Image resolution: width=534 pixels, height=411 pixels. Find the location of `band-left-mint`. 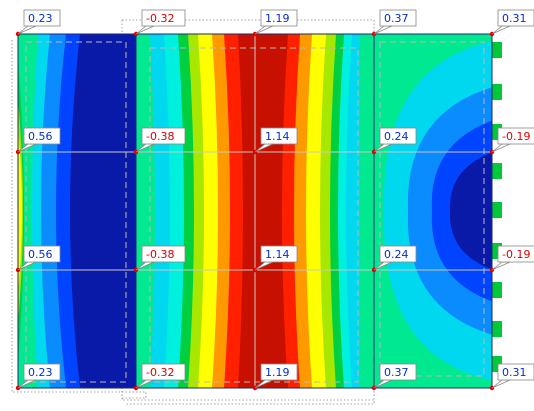

band-left-mint is located at coordinates (28, 211).